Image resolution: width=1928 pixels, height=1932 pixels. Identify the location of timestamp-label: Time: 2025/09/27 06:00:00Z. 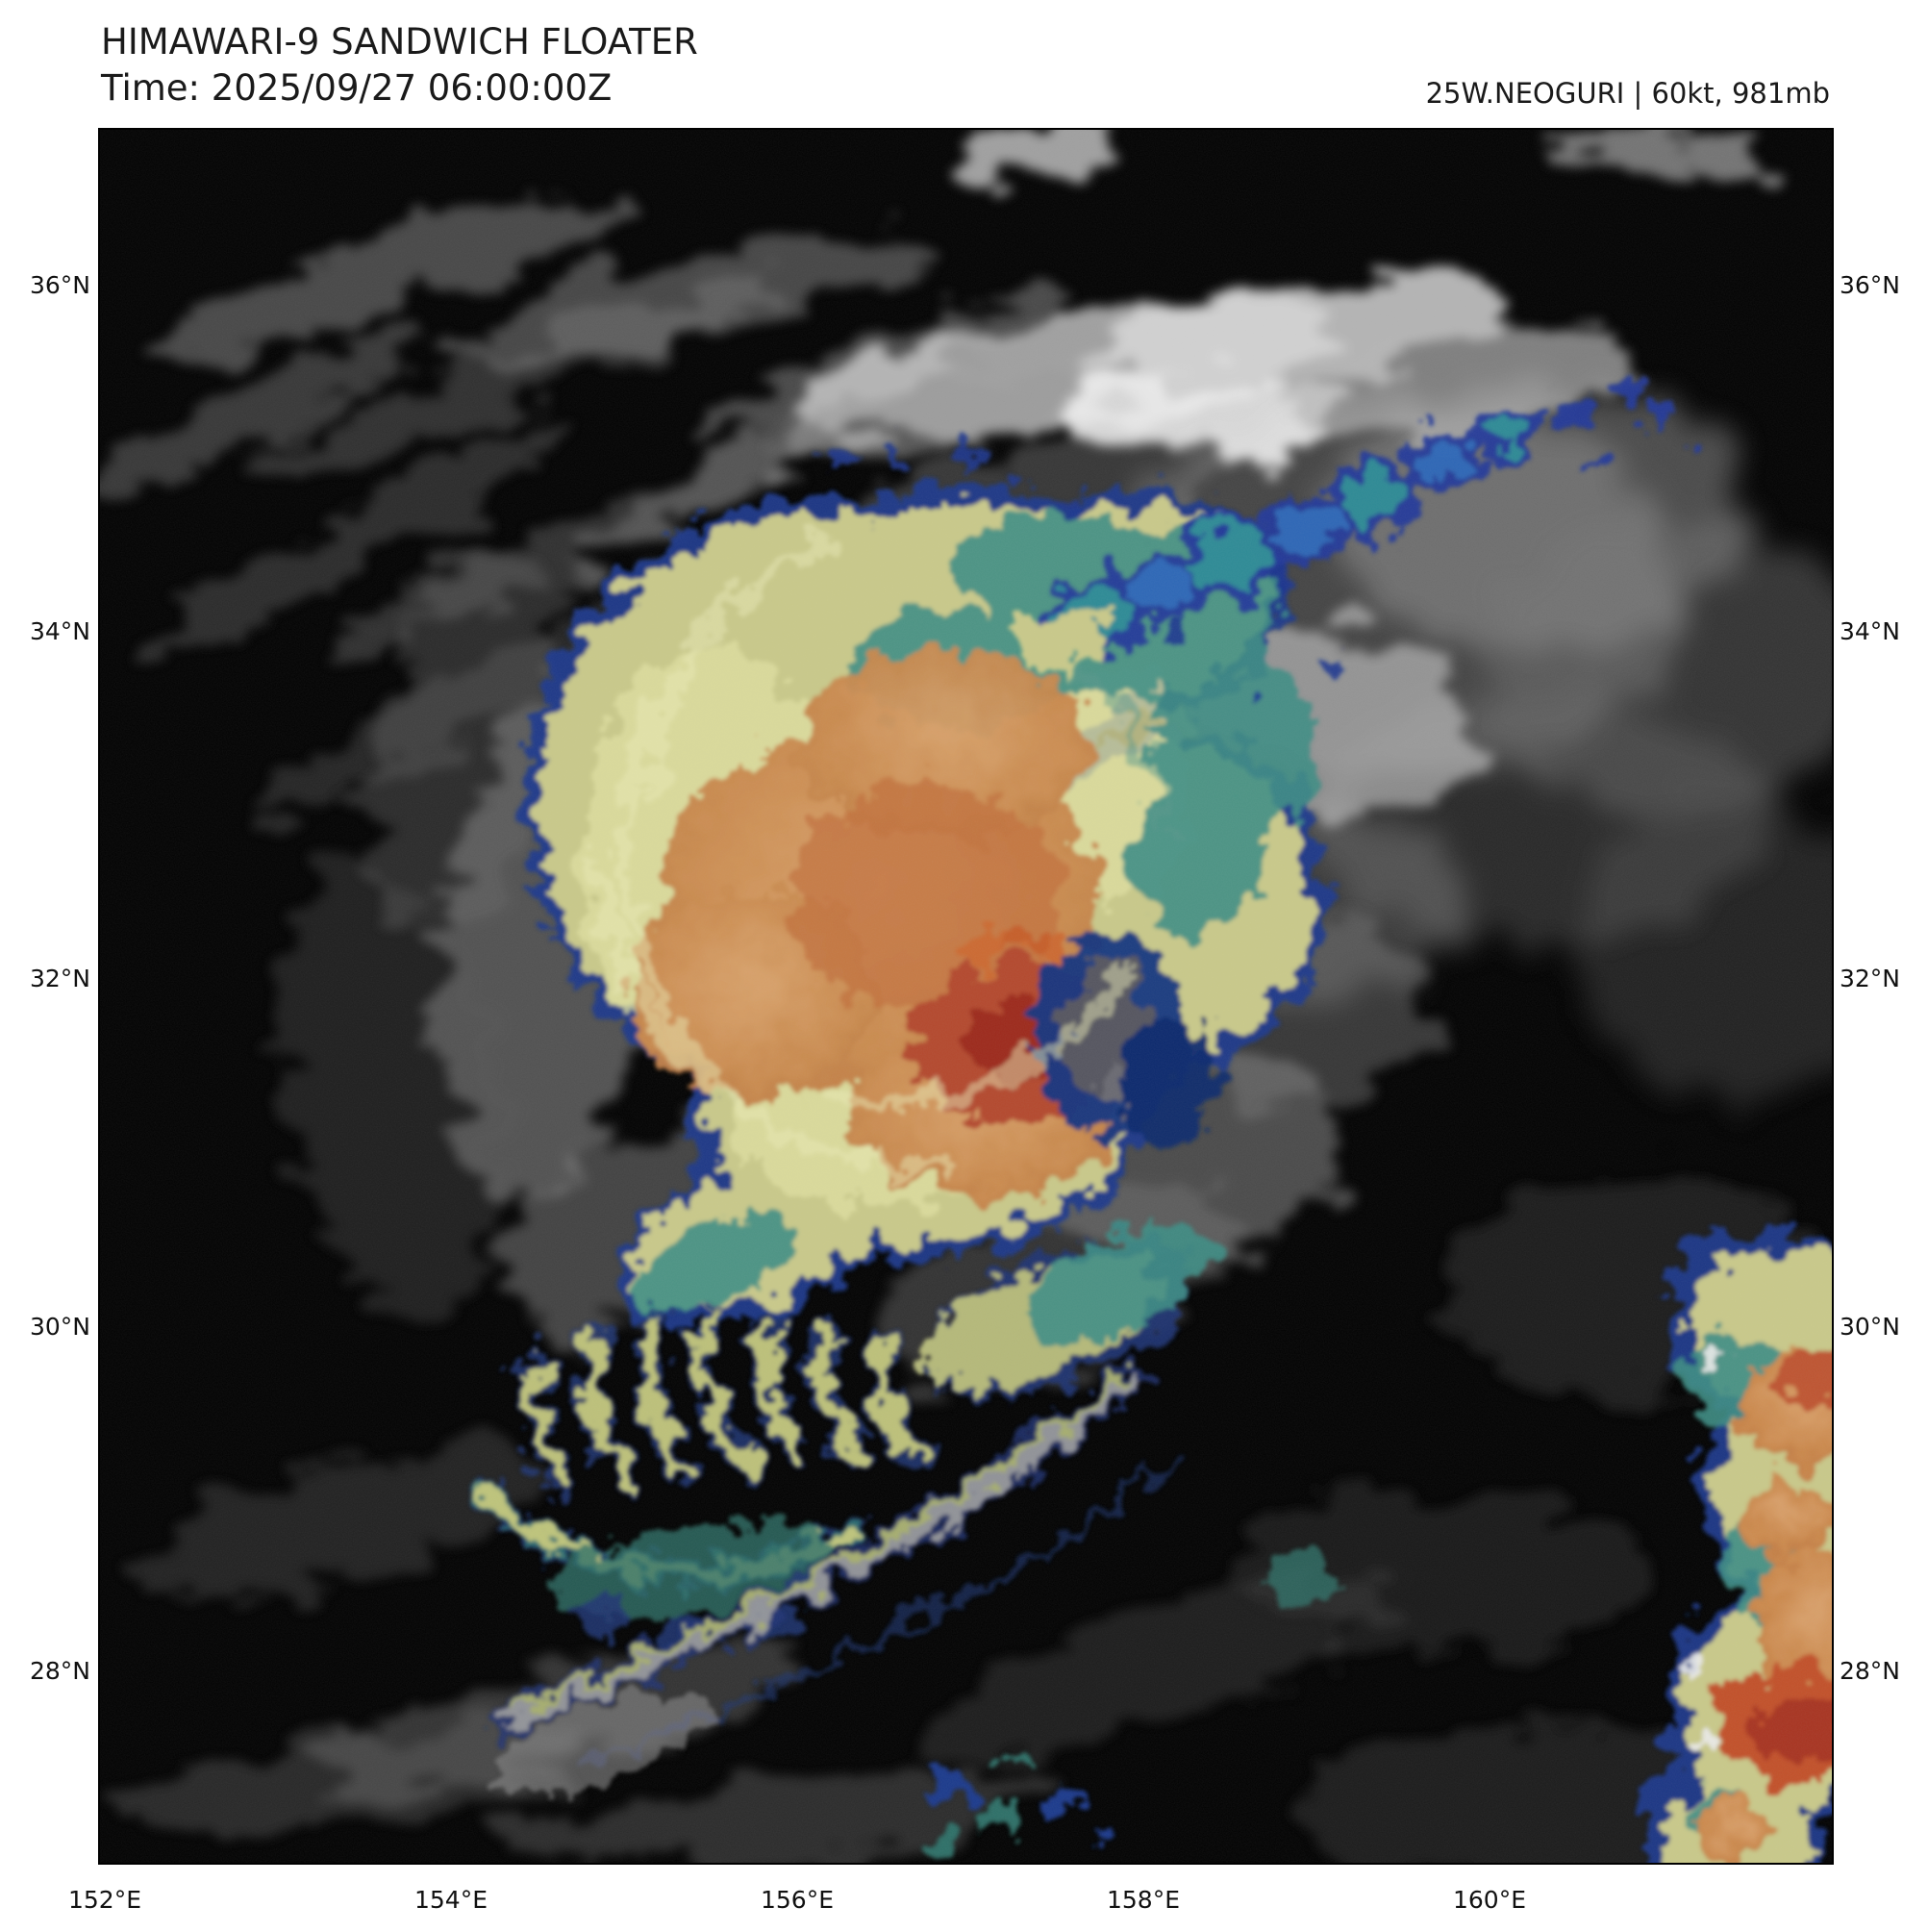
(357, 88).